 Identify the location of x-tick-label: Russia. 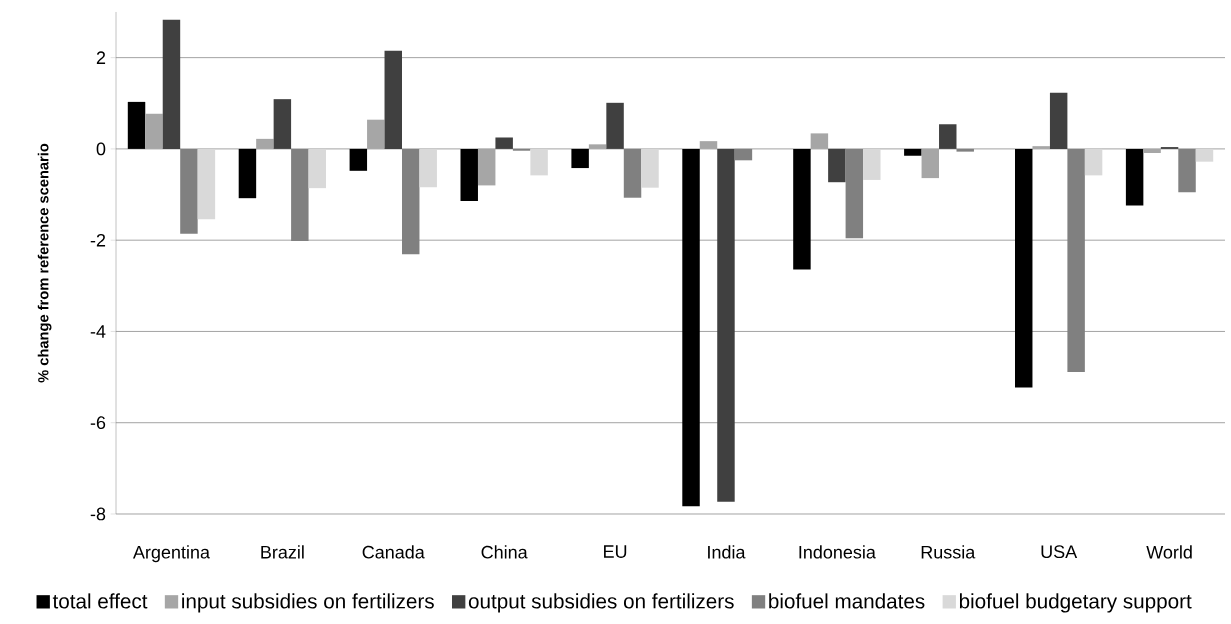
(948, 552).